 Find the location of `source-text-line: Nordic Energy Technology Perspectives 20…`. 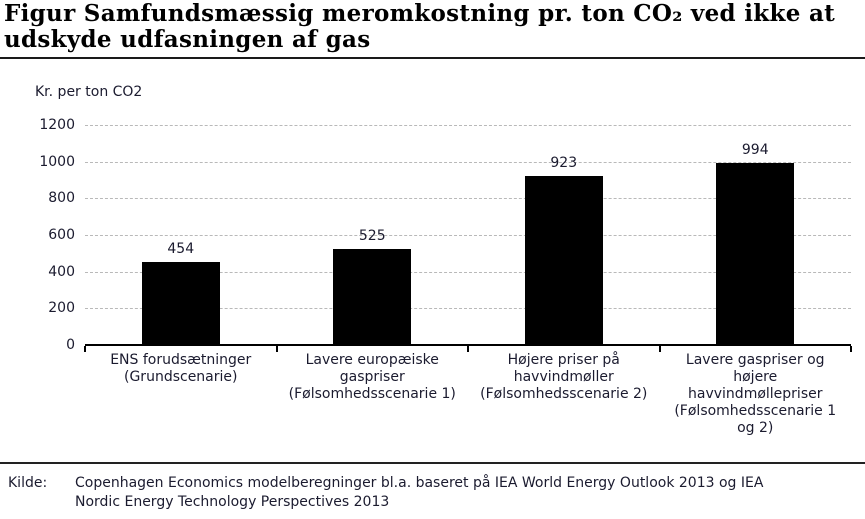

source-text-line: Nordic Energy Technology Perspectives 20… is located at coordinates (232, 502).